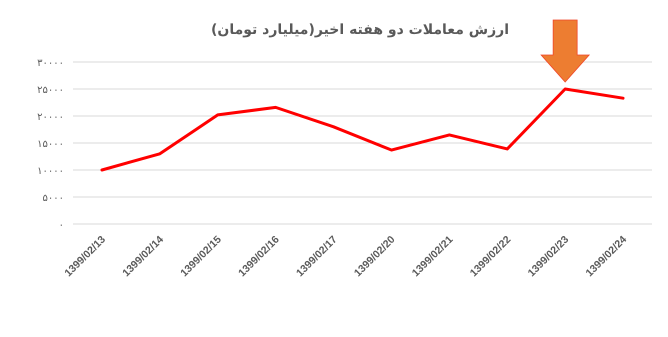  Describe the element at coordinates (50, 171) in the screenshot. I see `y-tick-label: ۱۰۰۰۰` at that location.